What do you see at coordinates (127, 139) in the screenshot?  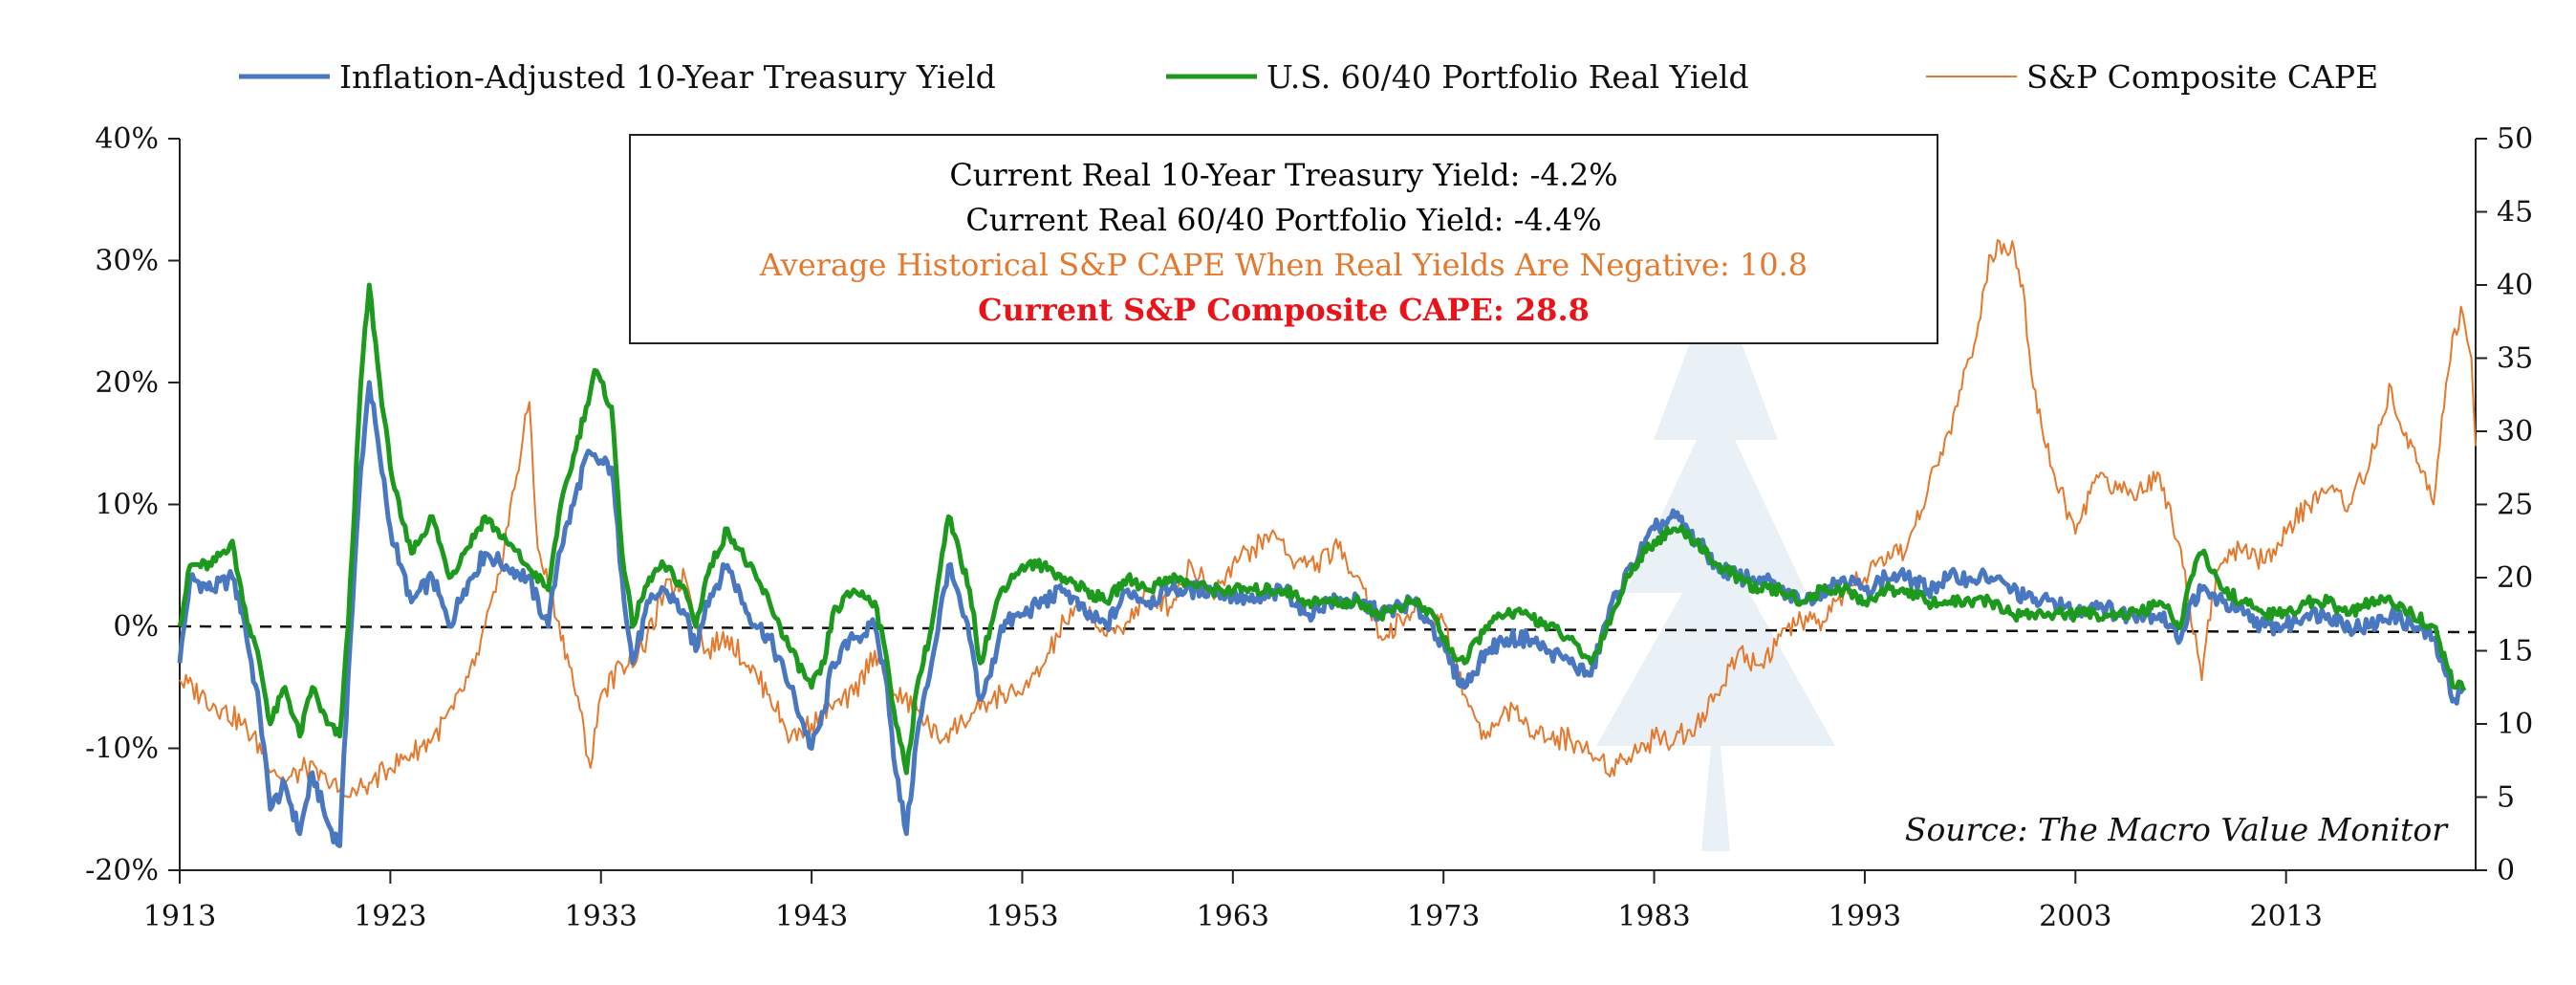 I see `left-tick-label: 40%` at bounding box center [127, 139].